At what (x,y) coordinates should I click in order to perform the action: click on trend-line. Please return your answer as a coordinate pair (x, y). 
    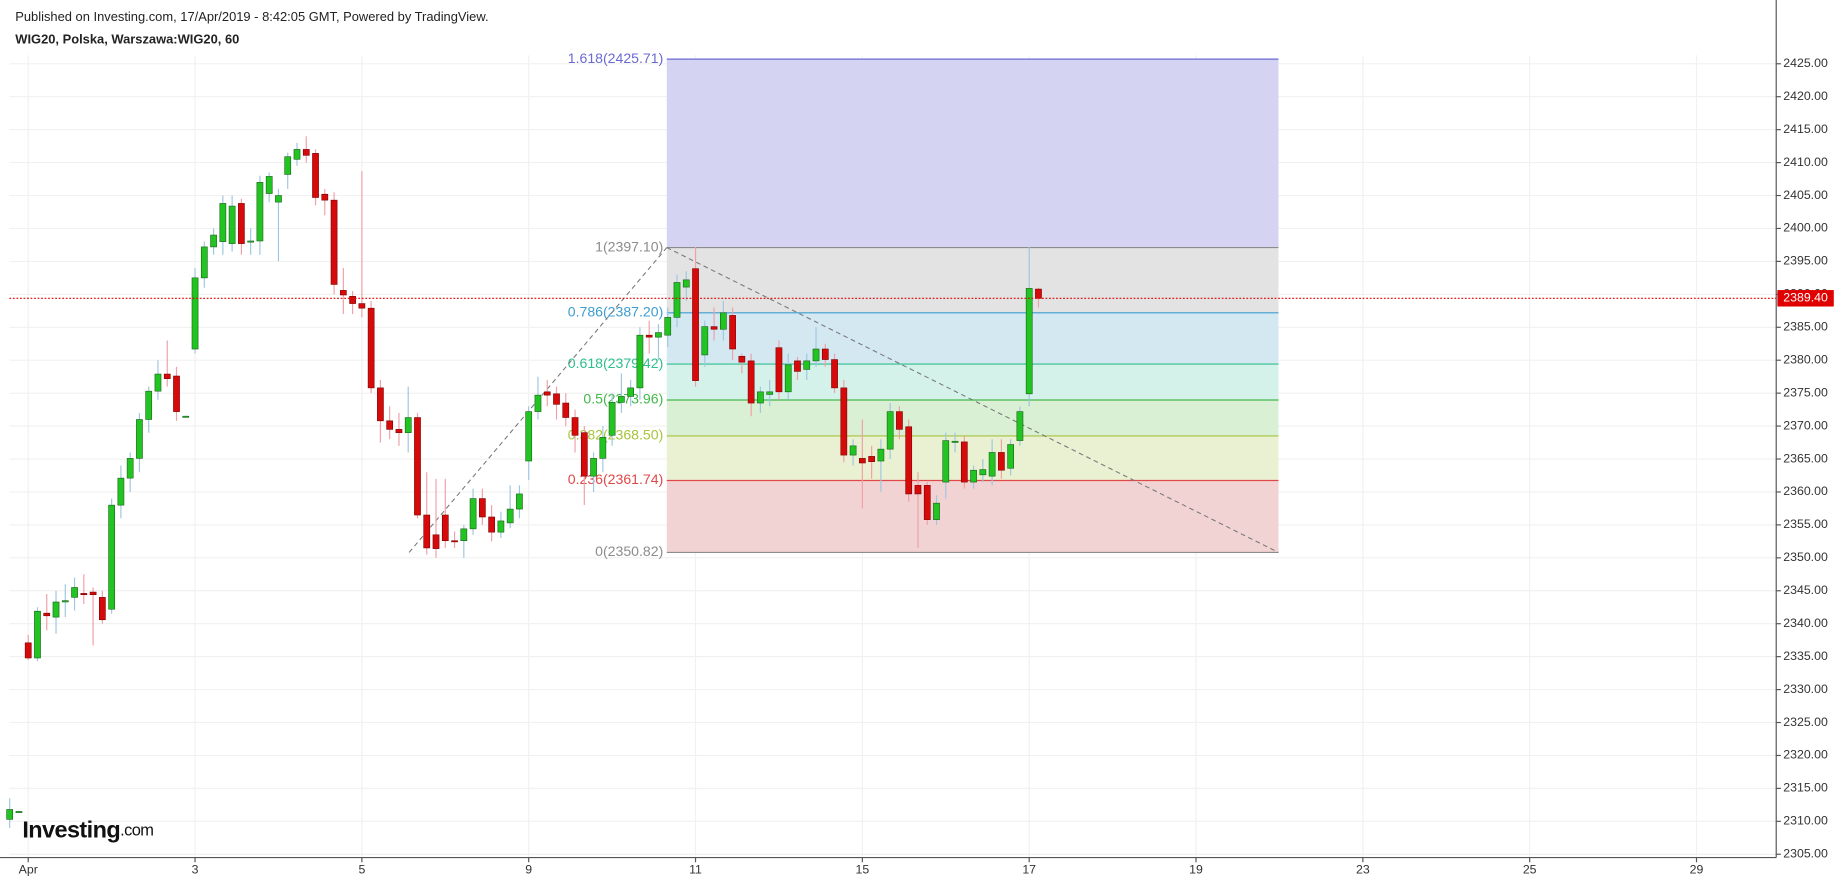
    Looking at the image, I should click on (972, 400).